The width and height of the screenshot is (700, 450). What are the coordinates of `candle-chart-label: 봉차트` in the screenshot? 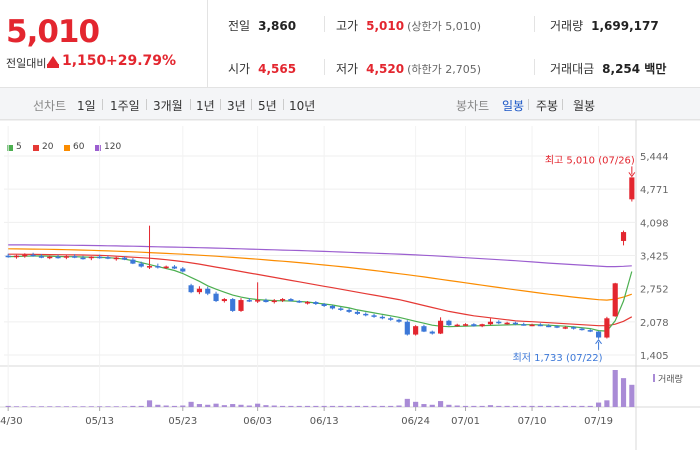 It's located at (473, 106).